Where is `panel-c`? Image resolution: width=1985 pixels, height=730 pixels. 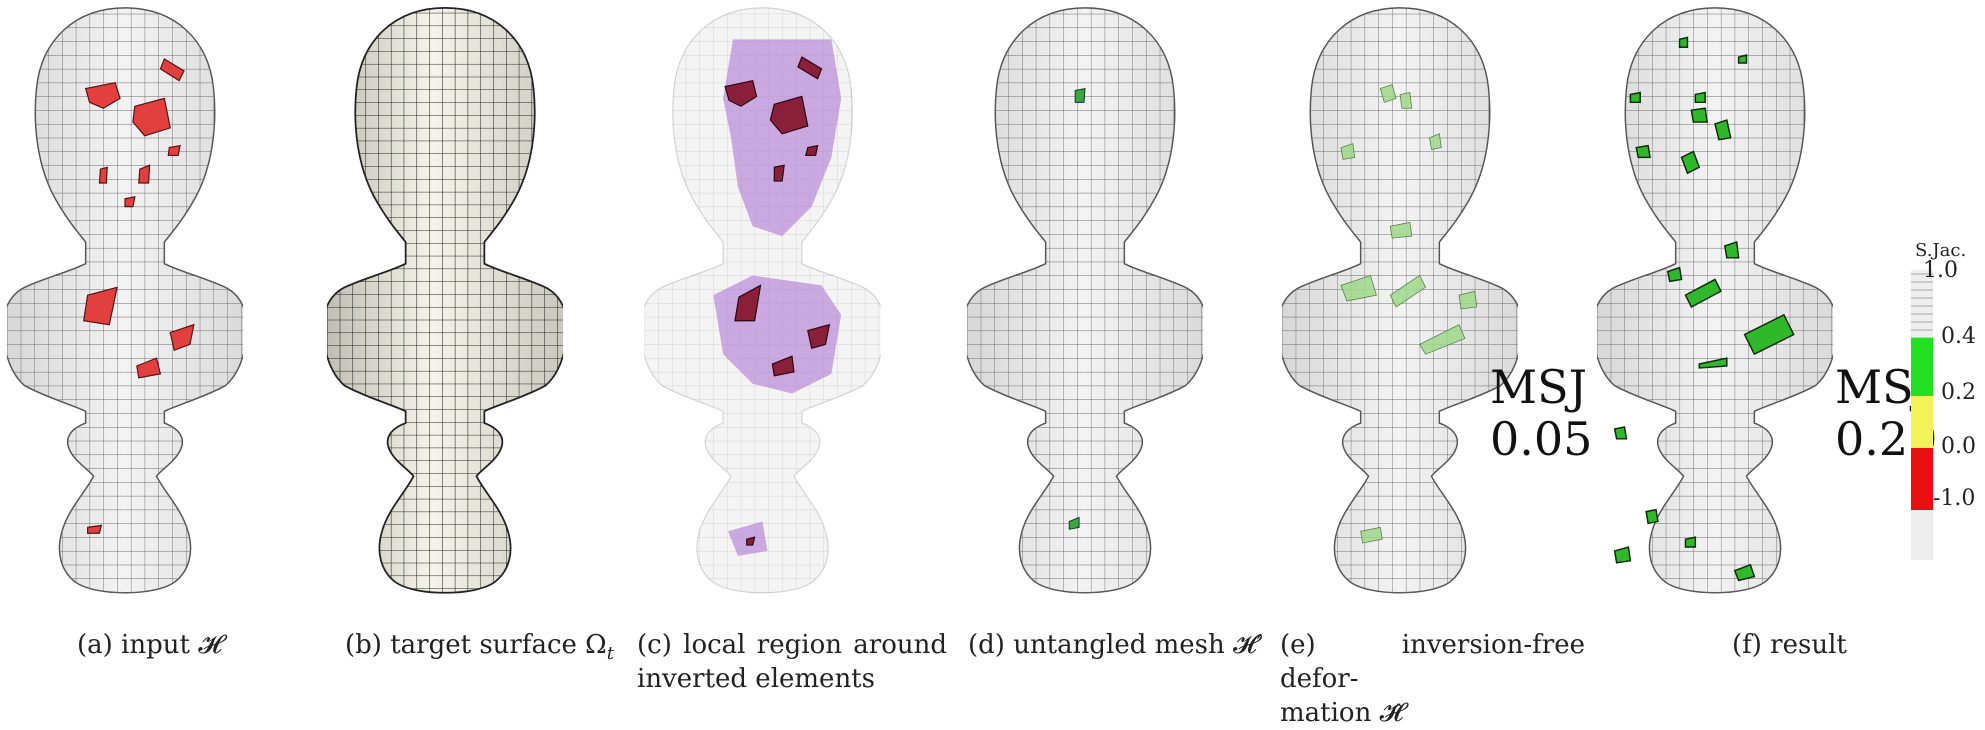
panel-c is located at coordinates (762, 305).